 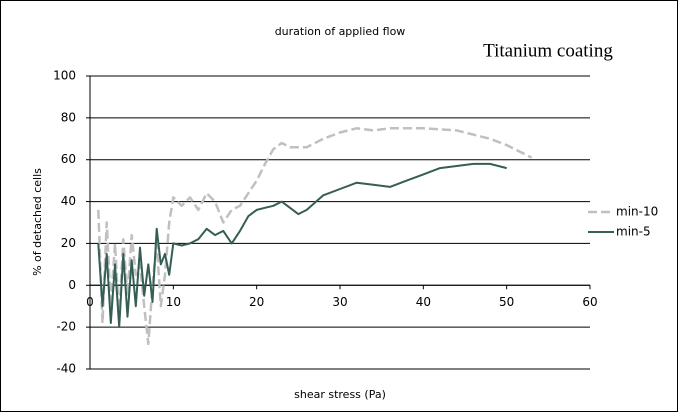 I want to click on x-tick-label: 20, so click(x=256, y=302).